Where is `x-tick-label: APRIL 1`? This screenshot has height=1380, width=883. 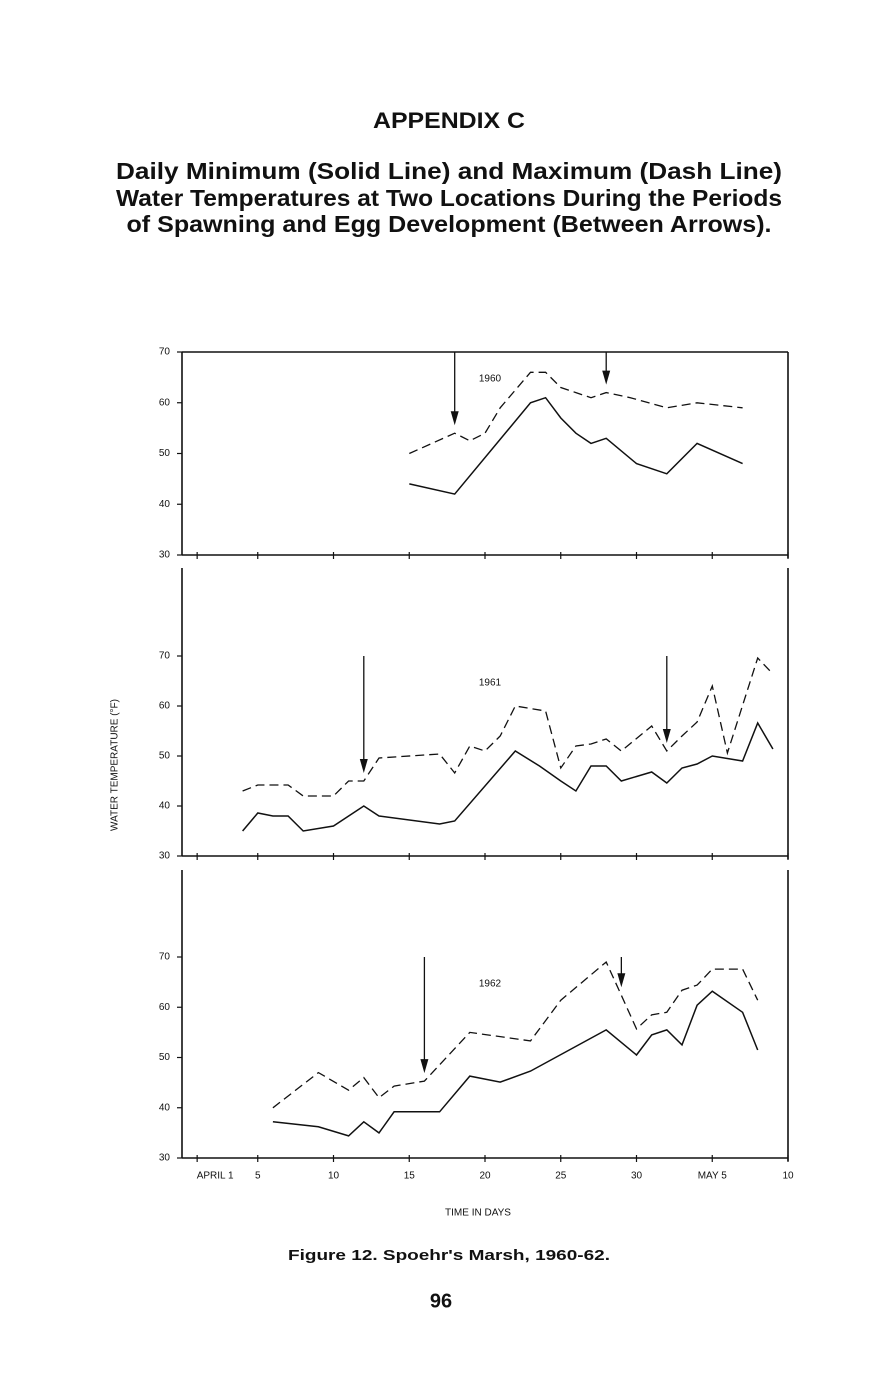
x-tick-label: APRIL 1 is located at coordinates (215, 1176).